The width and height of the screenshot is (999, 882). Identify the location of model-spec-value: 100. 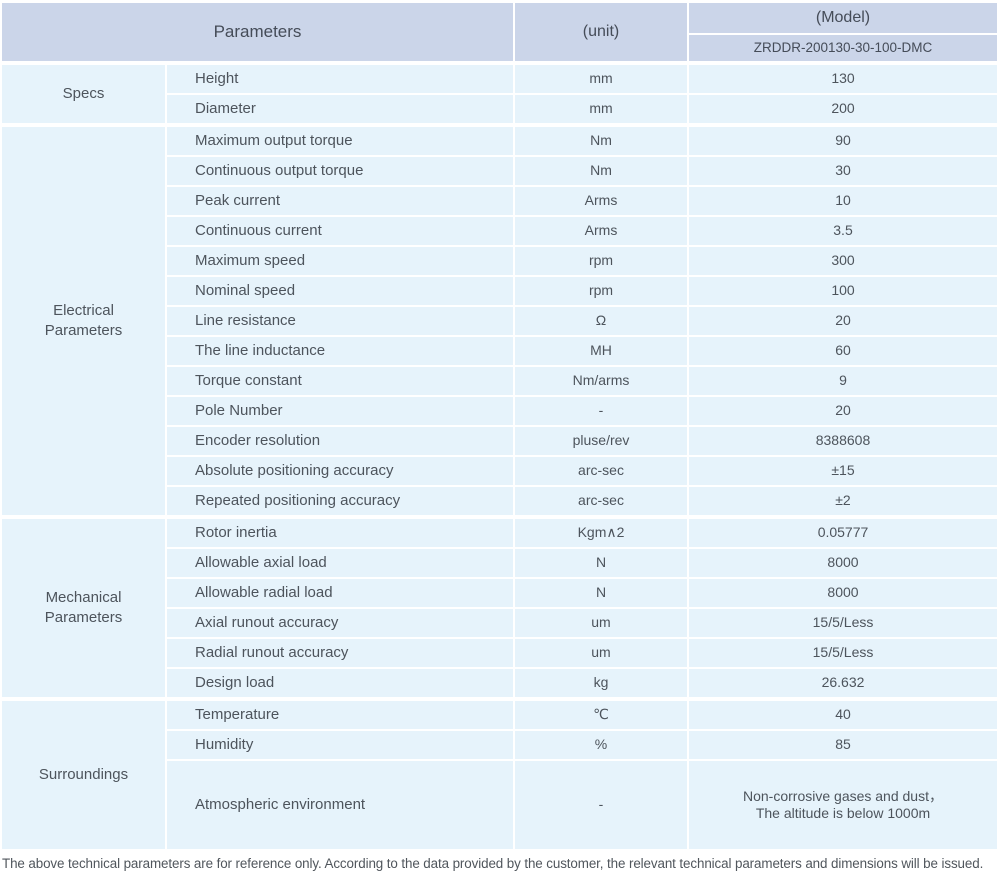
(843, 291).